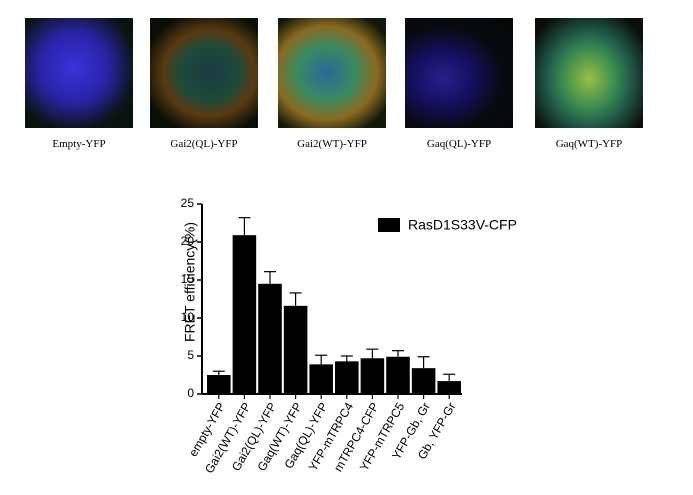  What do you see at coordinates (332, 144) in the screenshot?
I see `image-caption: Gai2(WT)-YFP` at bounding box center [332, 144].